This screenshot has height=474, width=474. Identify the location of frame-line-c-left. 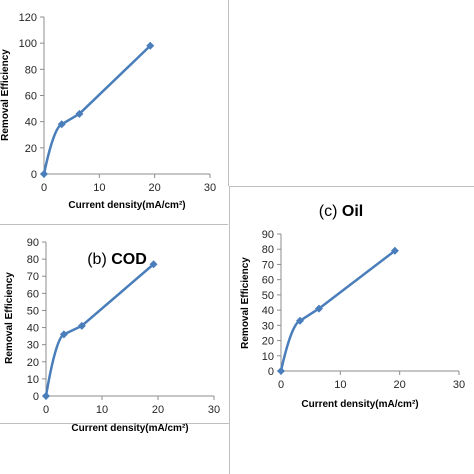
(229, 330).